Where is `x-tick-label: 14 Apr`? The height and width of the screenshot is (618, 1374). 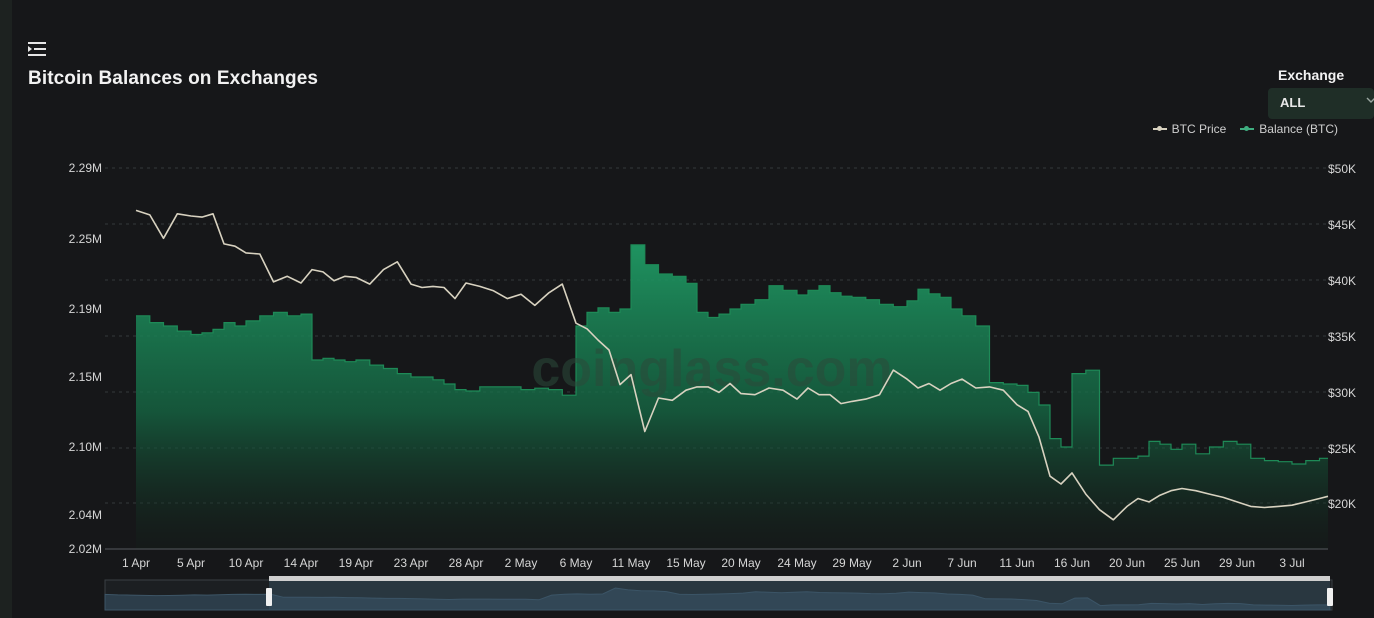 x-tick-label: 14 Apr is located at coordinates (301, 563).